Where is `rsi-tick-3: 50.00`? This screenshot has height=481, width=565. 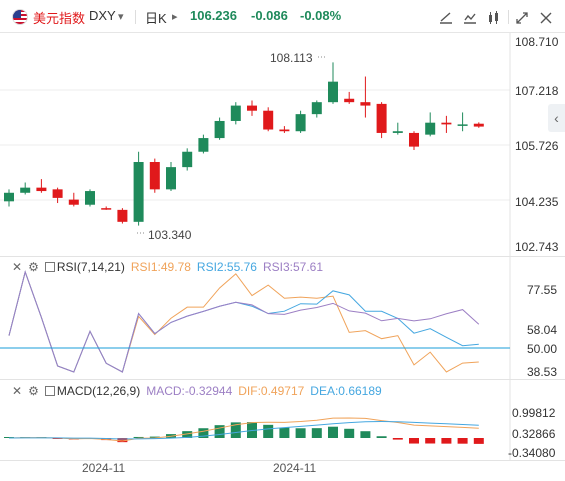
rsi-tick-3: 50.00 is located at coordinates (542, 349).